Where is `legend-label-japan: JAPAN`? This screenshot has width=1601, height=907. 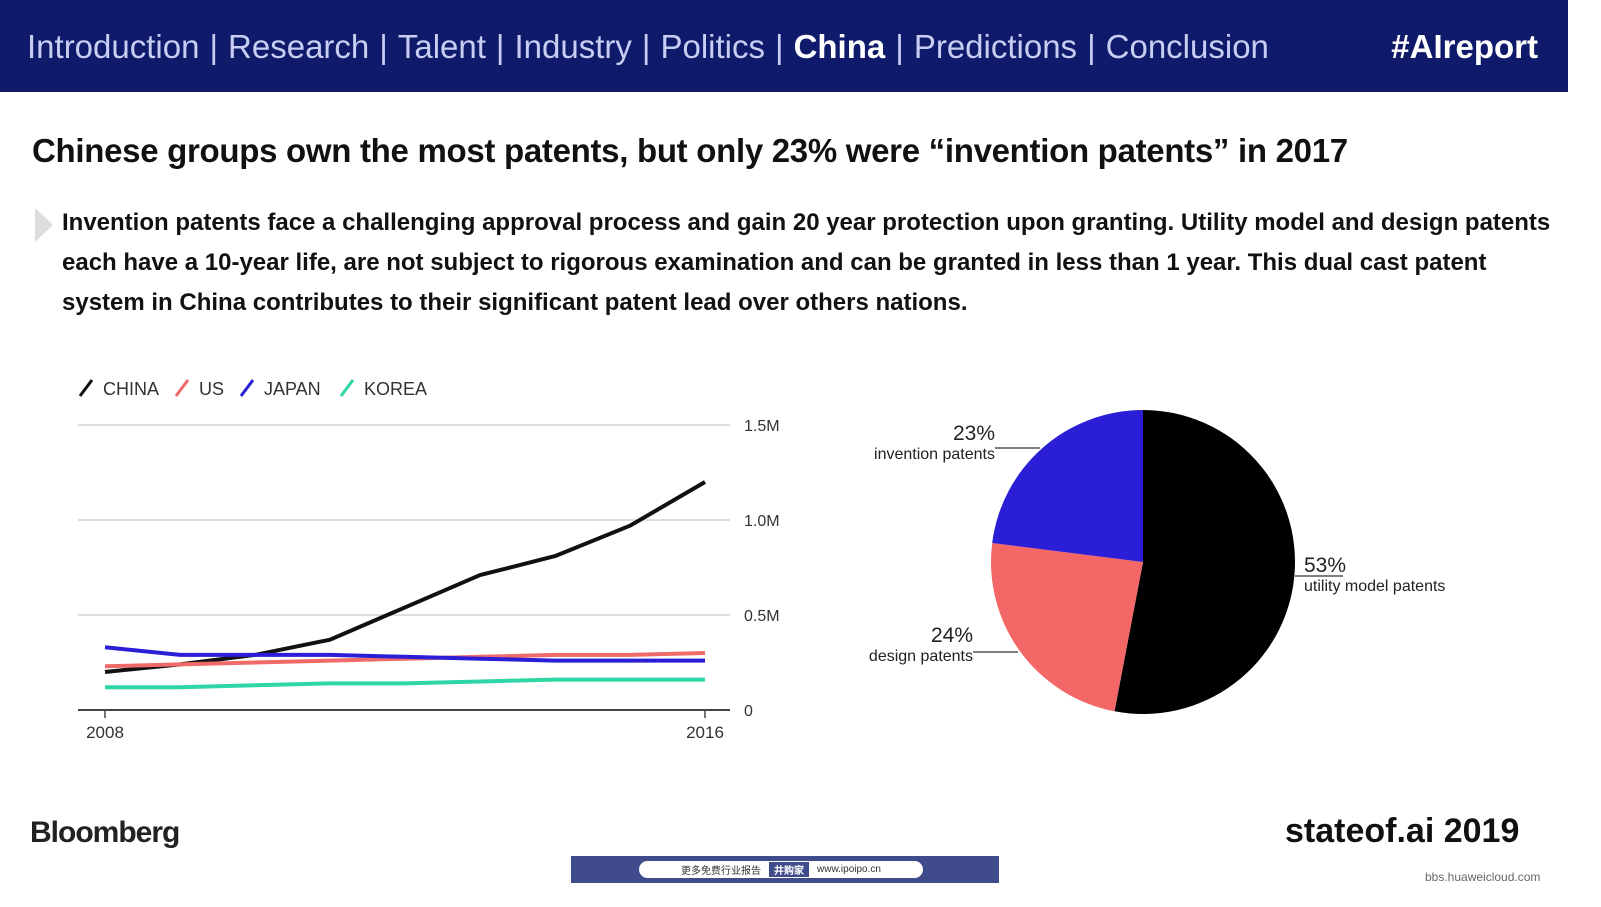
legend-label-japan: JAPAN is located at coordinates (292, 389).